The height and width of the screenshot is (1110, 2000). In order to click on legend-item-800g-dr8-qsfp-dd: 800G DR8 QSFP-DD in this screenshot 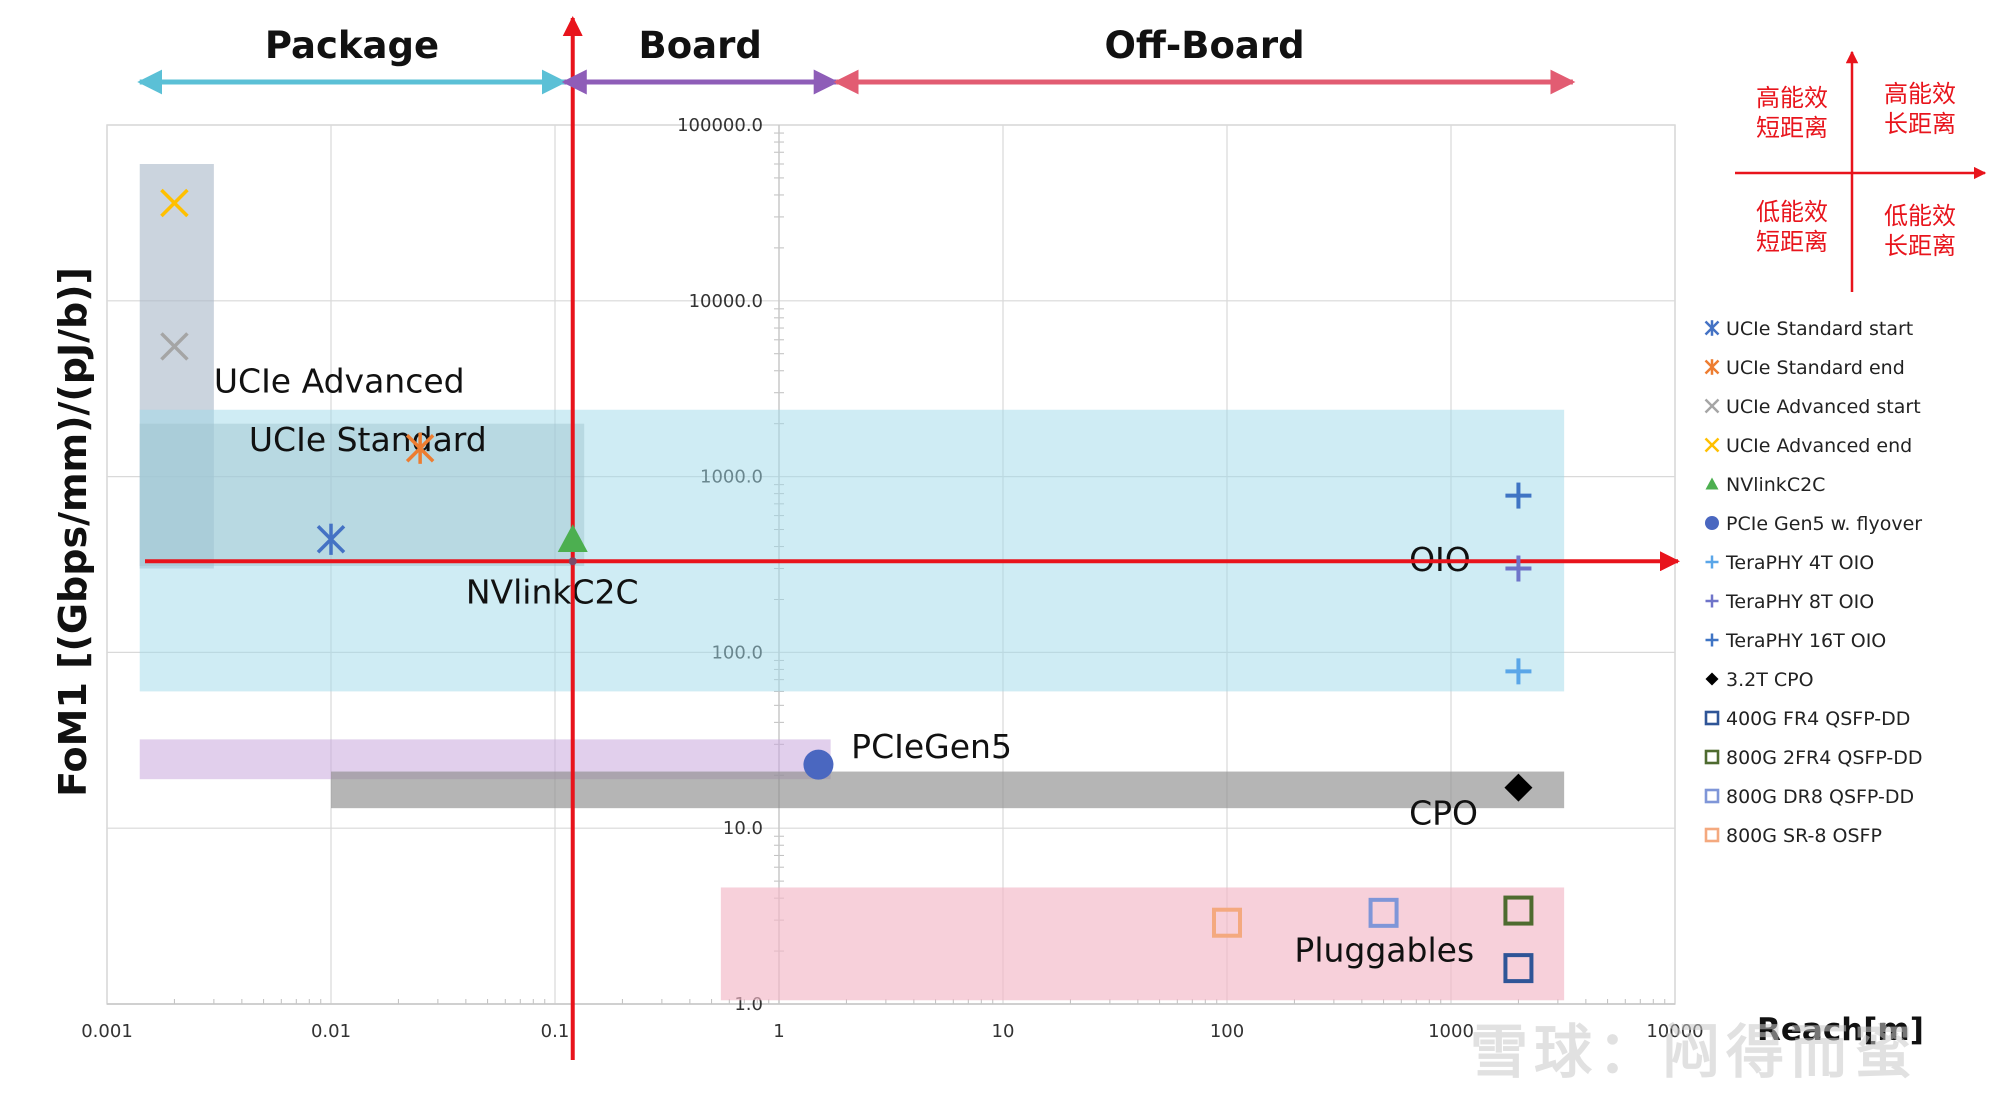, I will do `click(1809, 797)`.